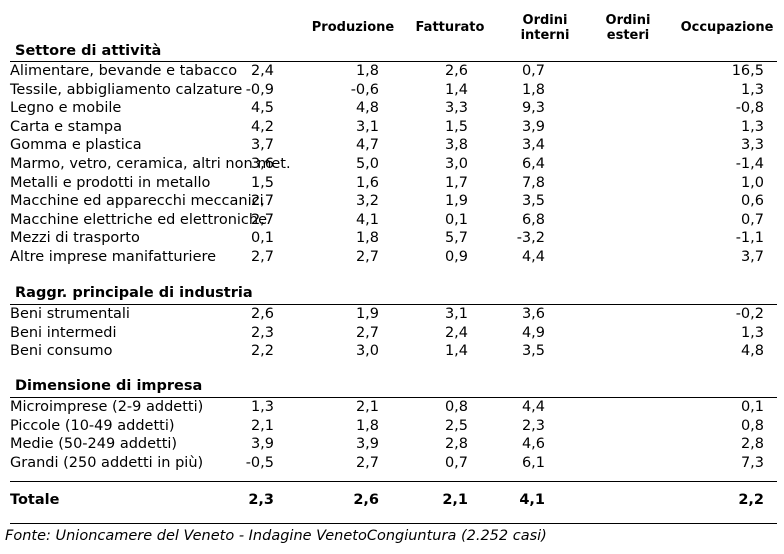  What do you see at coordinates (455, 500) in the screenshot?
I see `total-ordini-interni: 2,1` at bounding box center [455, 500].